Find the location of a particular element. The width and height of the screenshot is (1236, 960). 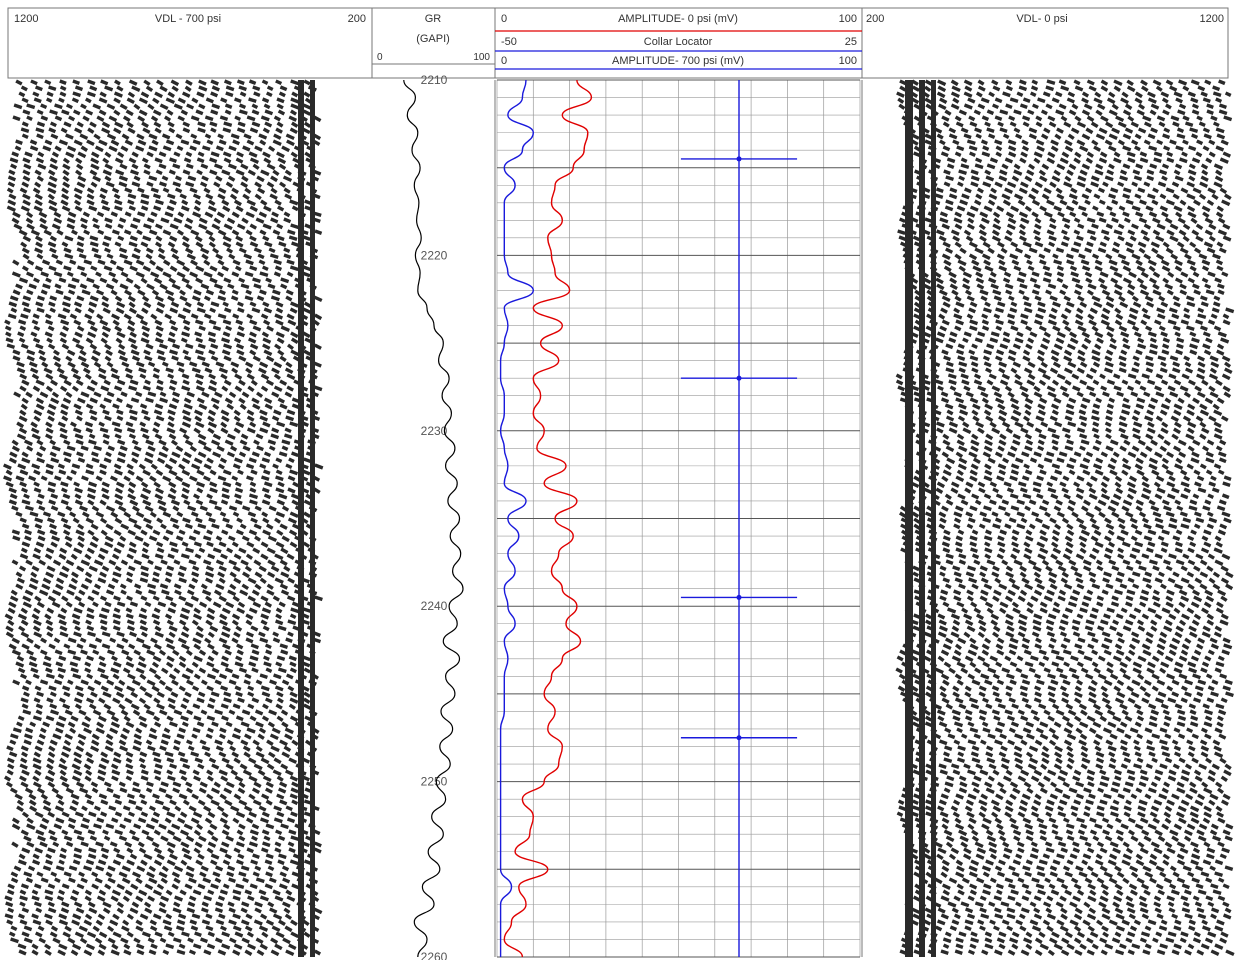

collar-dot is located at coordinates (739, 159).